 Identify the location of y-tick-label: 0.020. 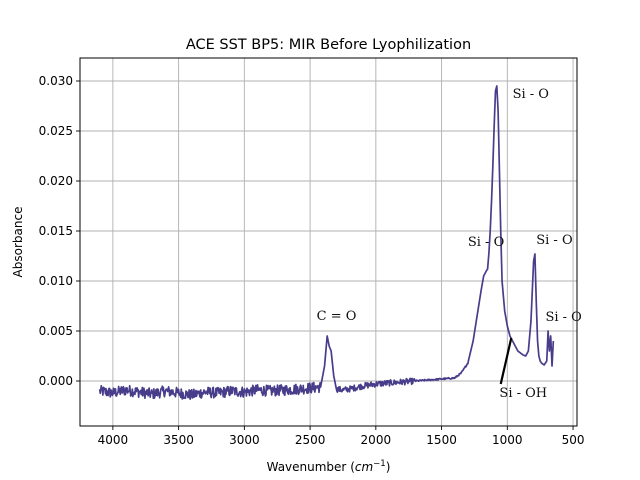
(56, 181).